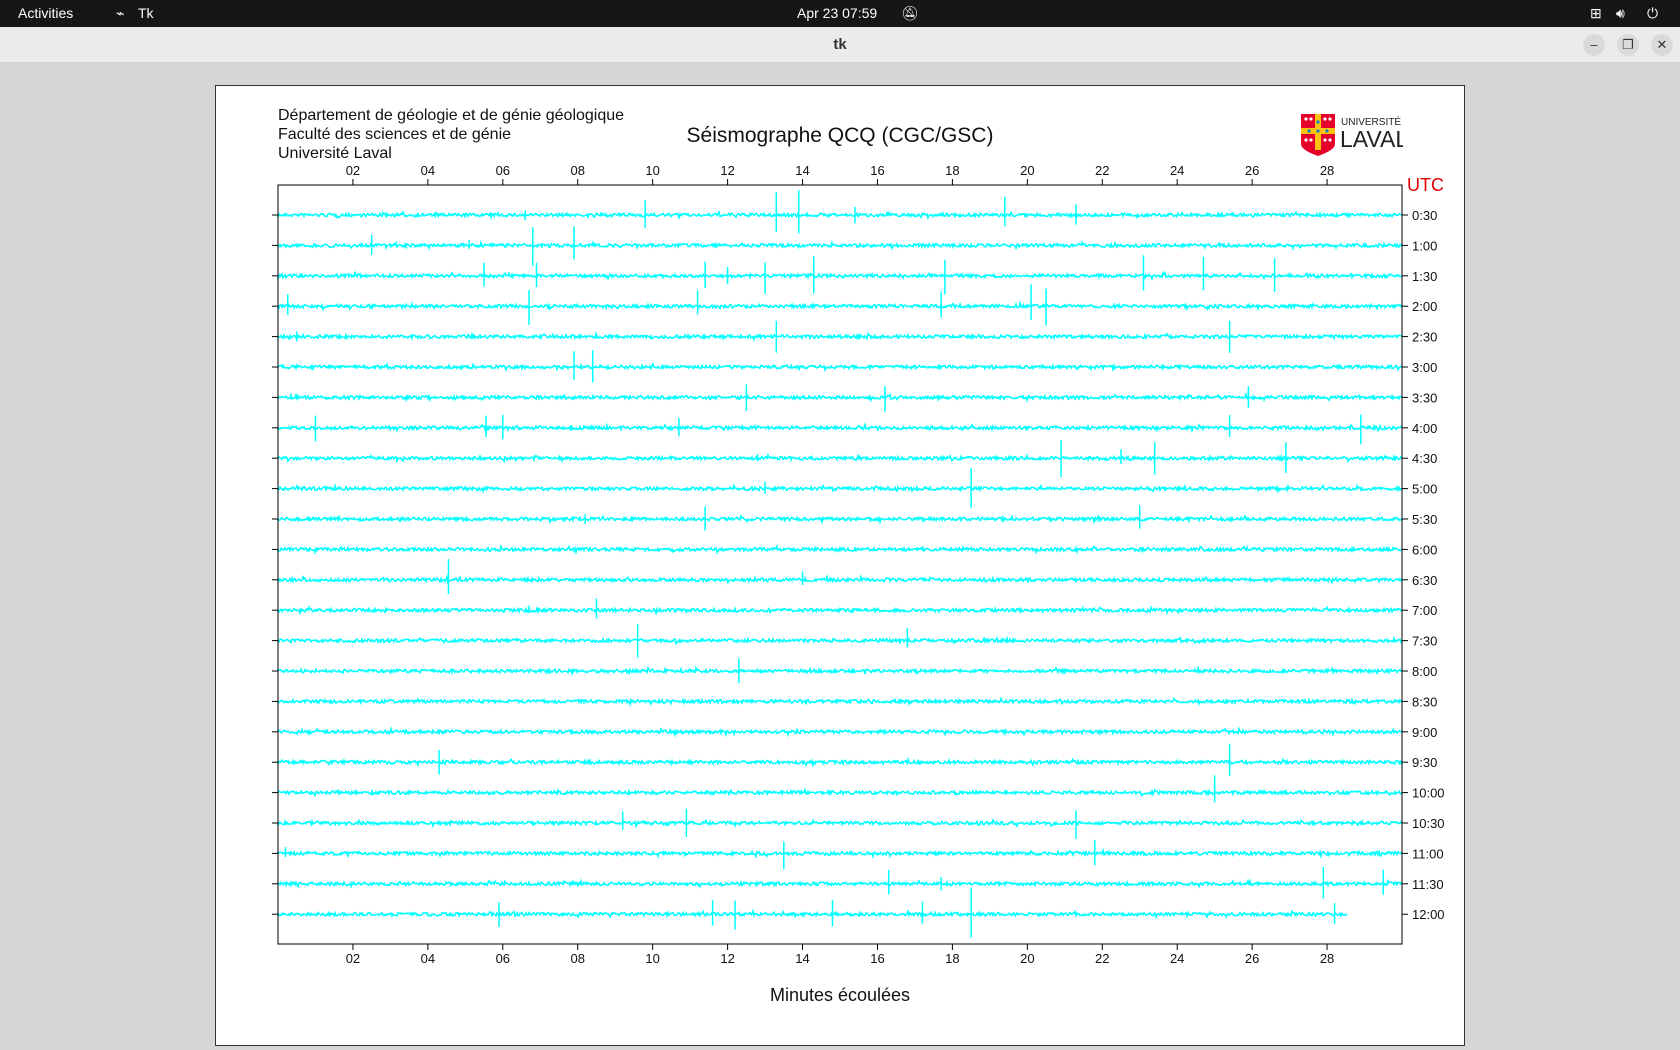 The image size is (1680, 1050). Describe the element at coordinates (1424, 519) in the screenshot. I see `row-time-label: 5:30` at that location.